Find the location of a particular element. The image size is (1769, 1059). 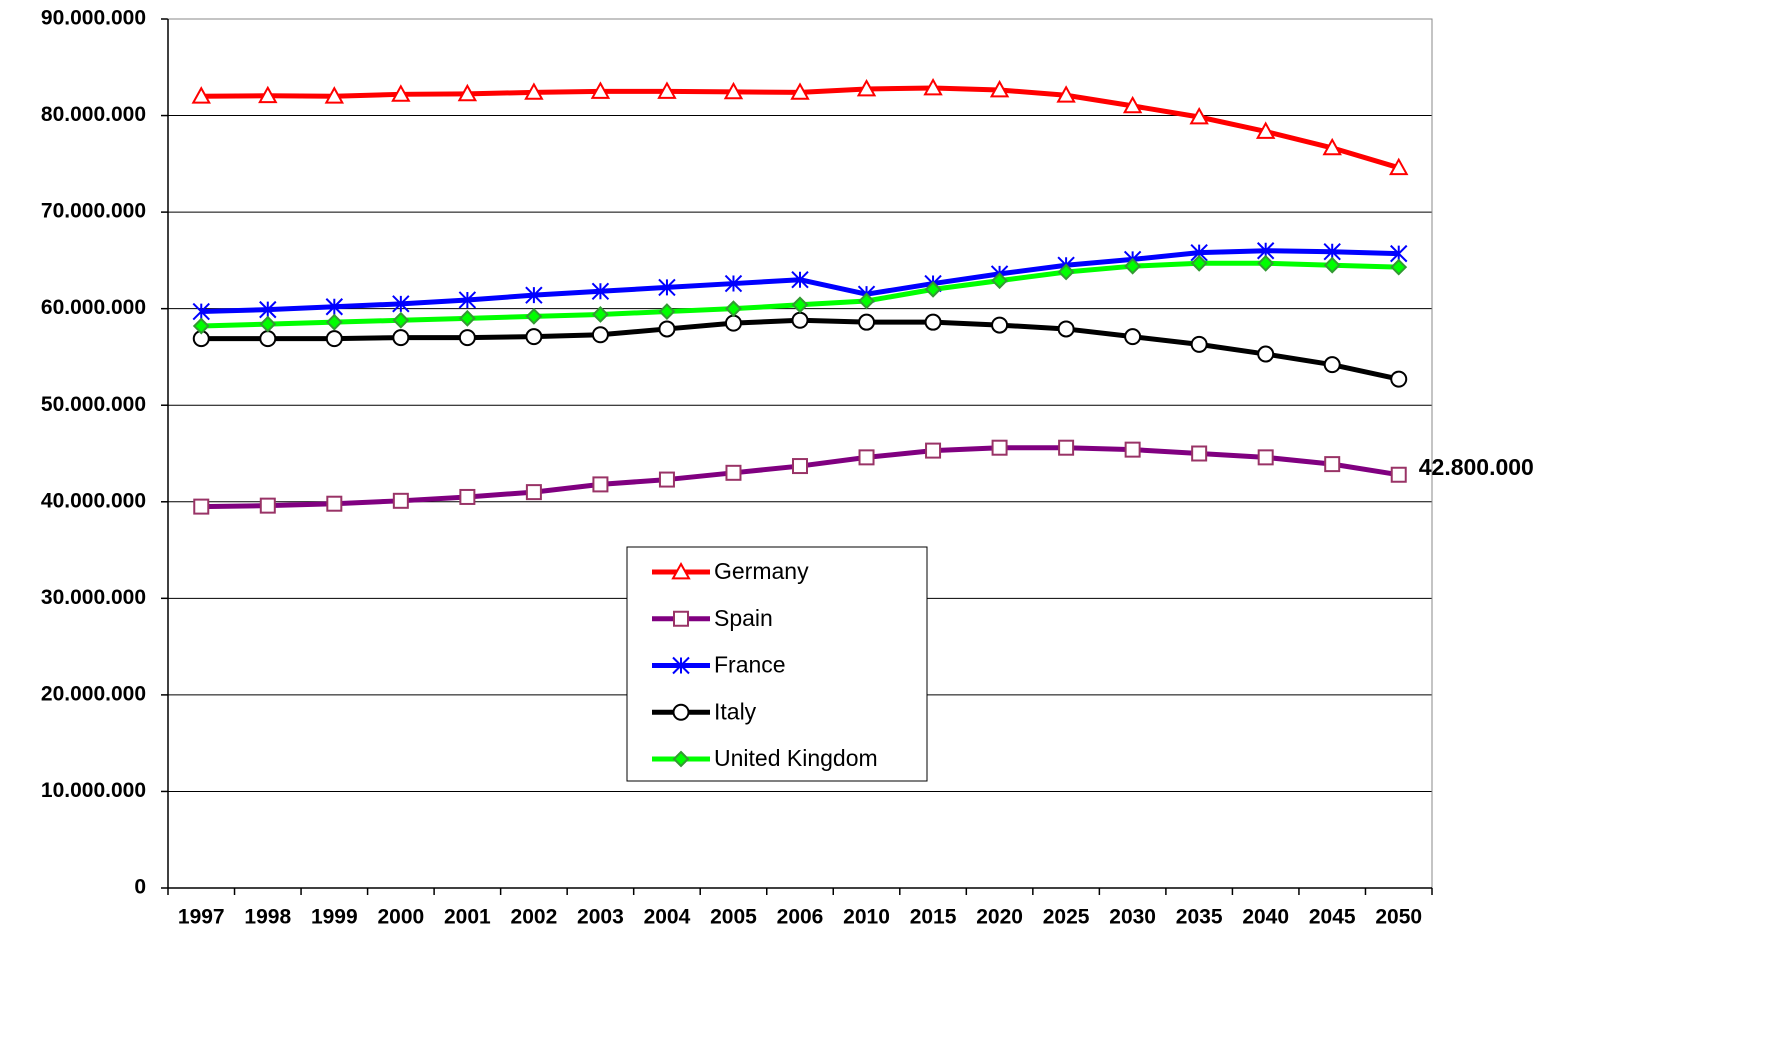

x-tick-label: 1997 is located at coordinates (201, 917).